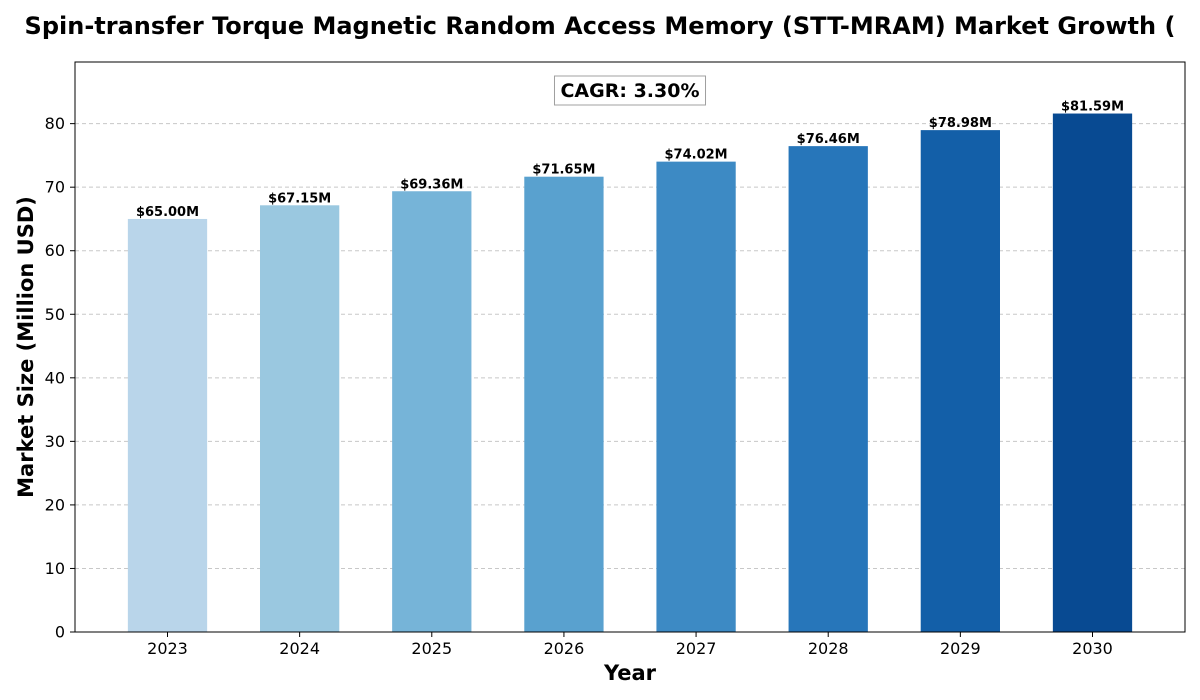 This screenshot has width=1200, height=700. Describe the element at coordinates (167, 212) in the screenshot. I see `bar-value-label: $65.00M` at that location.